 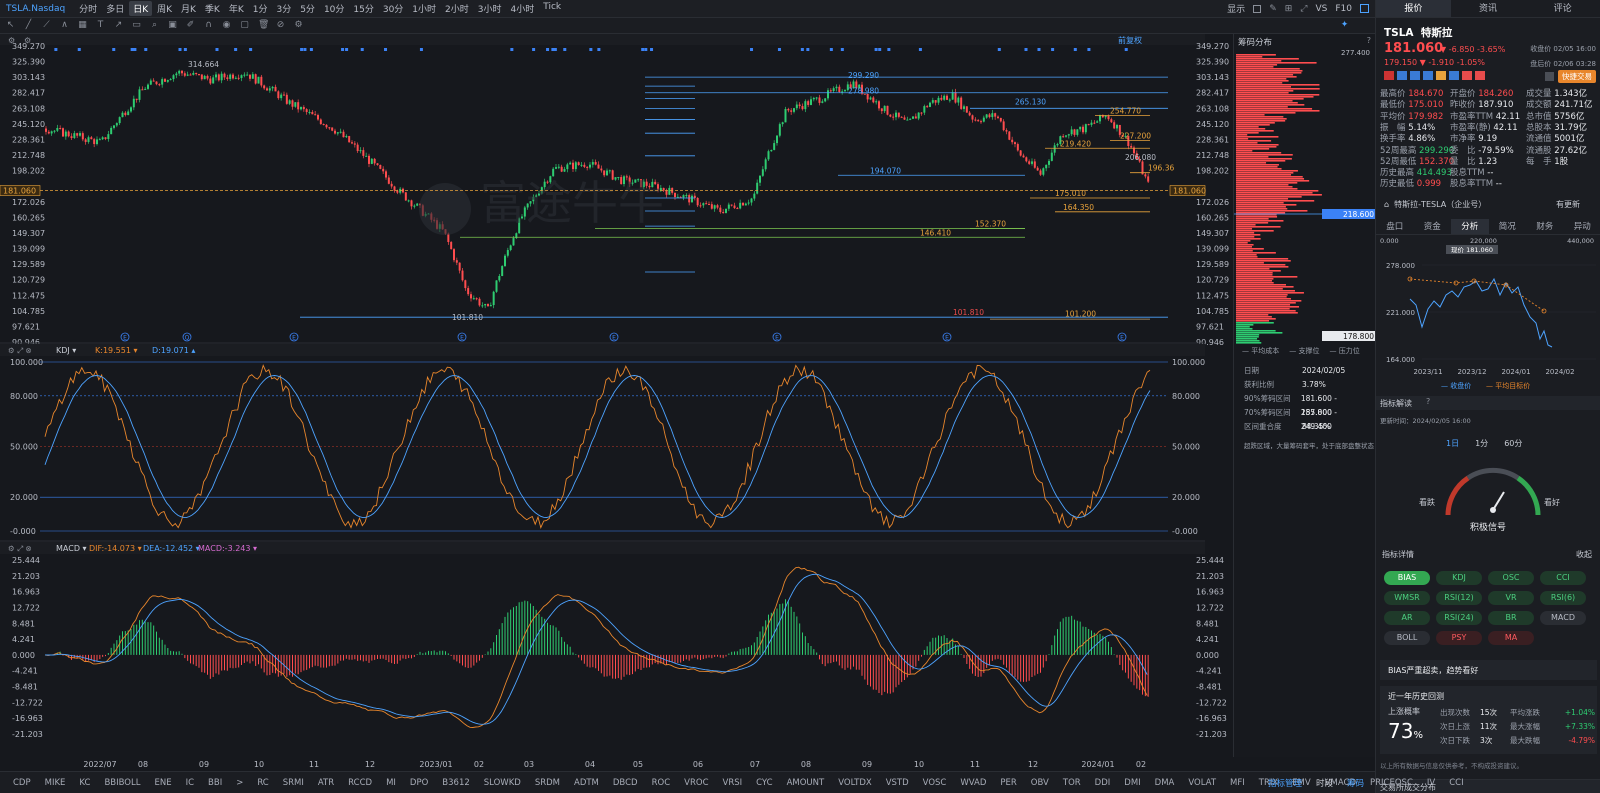 What do you see at coordinates (190, 782) in the screenshot?
I see `indicator-tab: IC` at bounding box center [190, 782].